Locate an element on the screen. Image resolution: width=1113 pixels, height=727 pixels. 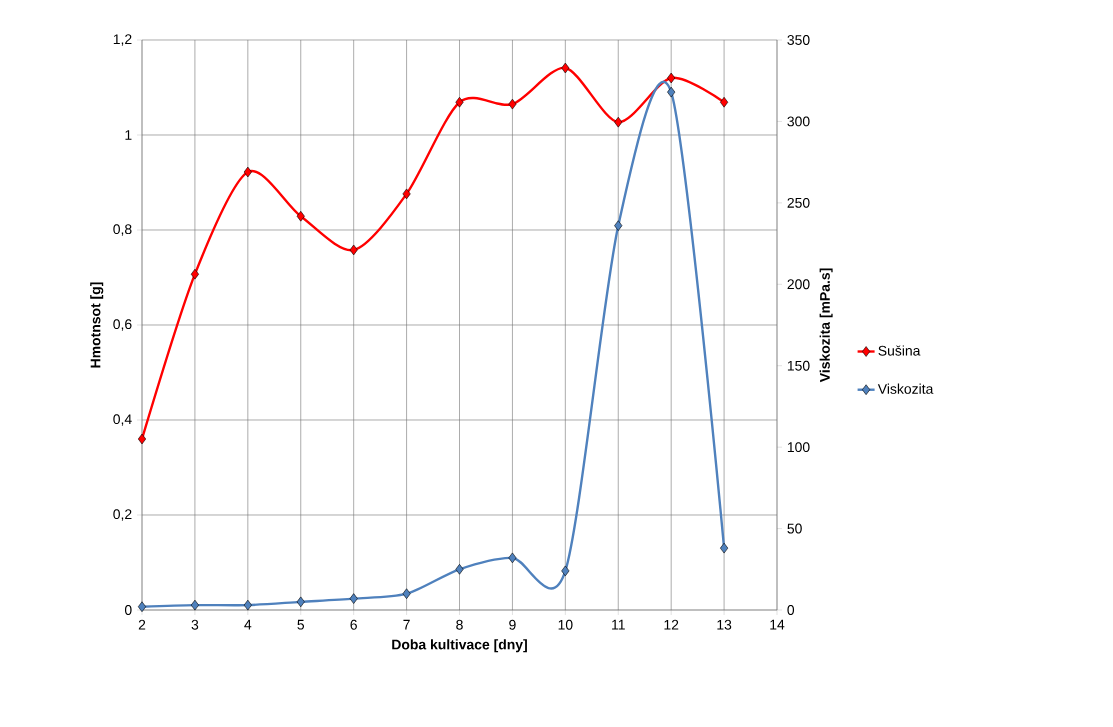
y-tick-label: 0,4 is located at coordinates (122, 420).